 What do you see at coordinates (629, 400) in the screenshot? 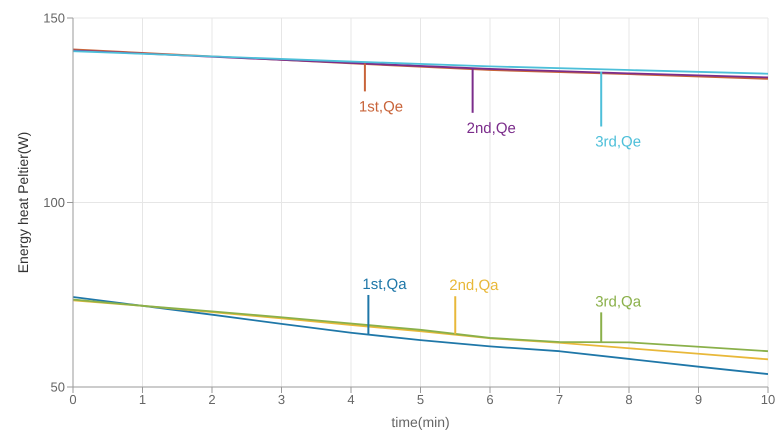
I see `x-tick-label: 8` at bounding box center [629, 400].